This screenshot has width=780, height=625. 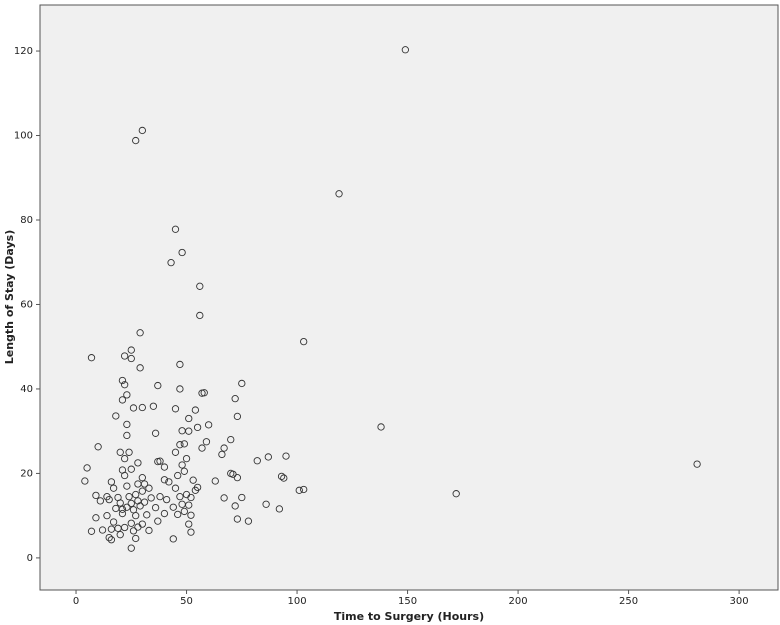 What do you see at coordinates (26, 389) in the screenshot?
I see `y-tick-label: 40` at bounding box center [26, 389].